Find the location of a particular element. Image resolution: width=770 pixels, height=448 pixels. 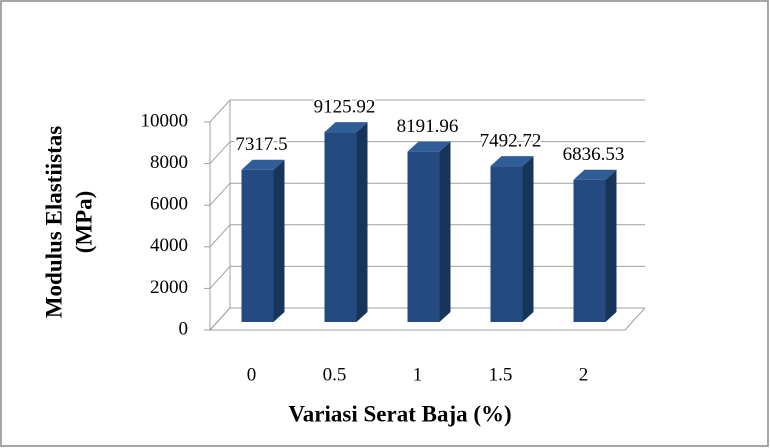

y-axis-title: Modulus Elastiistas (MPa) is located at coordinates (68, 222).